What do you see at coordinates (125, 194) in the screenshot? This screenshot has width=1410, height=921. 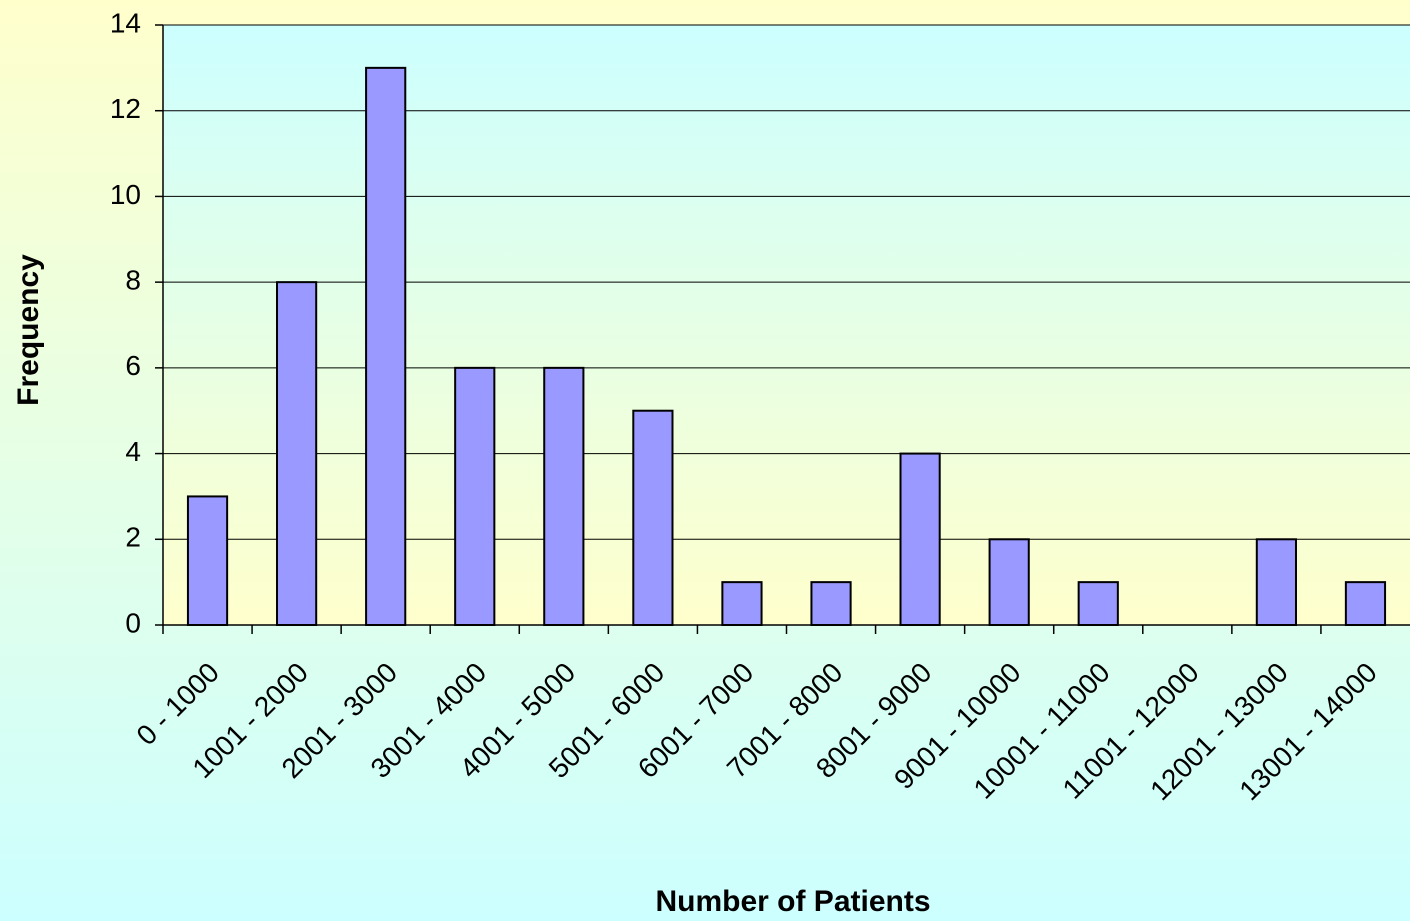 I see `y-tick-label: 10` at bounding box center [125, 194].